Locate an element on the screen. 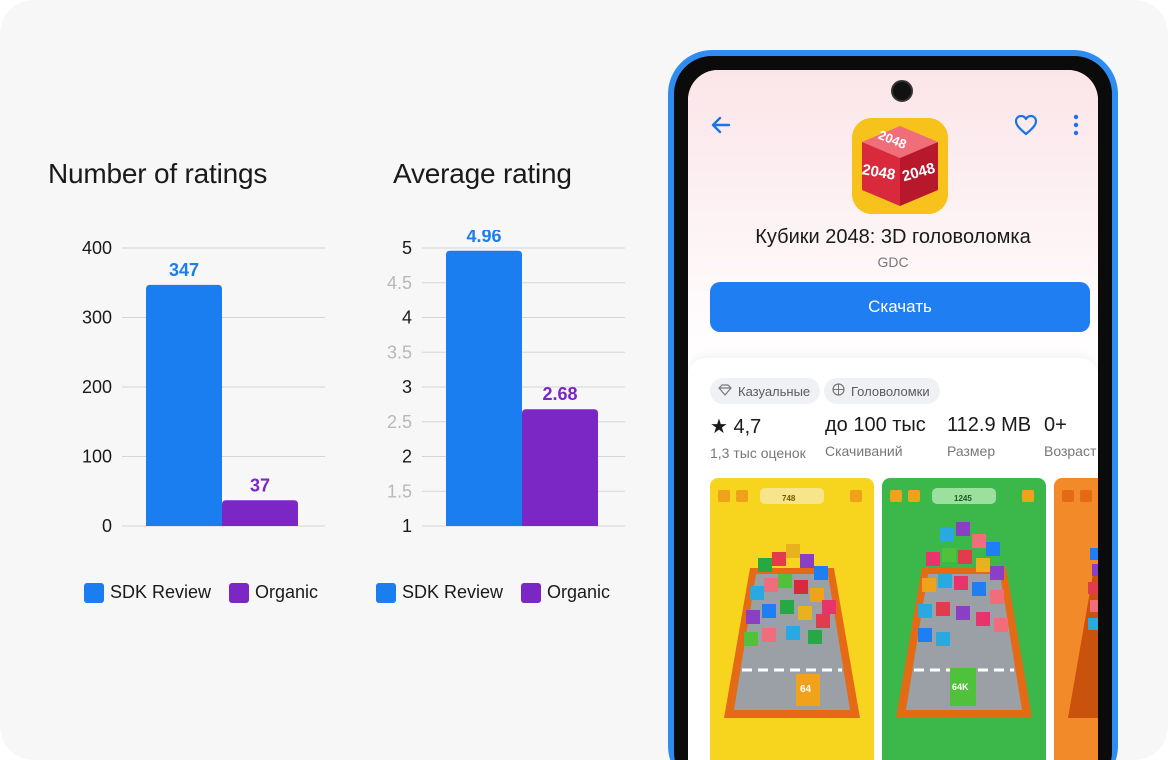 This screenshot has width=1168, height=760. screenshot-1: 748 64 is located at coordinates (792, 619).